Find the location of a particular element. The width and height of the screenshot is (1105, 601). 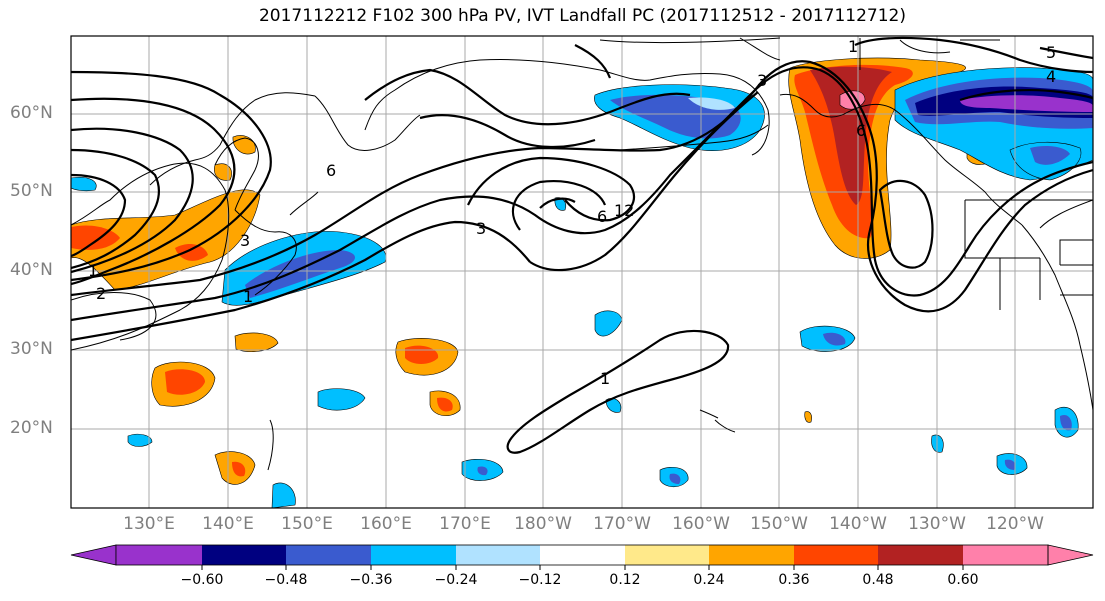

lon-label: 120°W is located at coordinates (1015, 524).